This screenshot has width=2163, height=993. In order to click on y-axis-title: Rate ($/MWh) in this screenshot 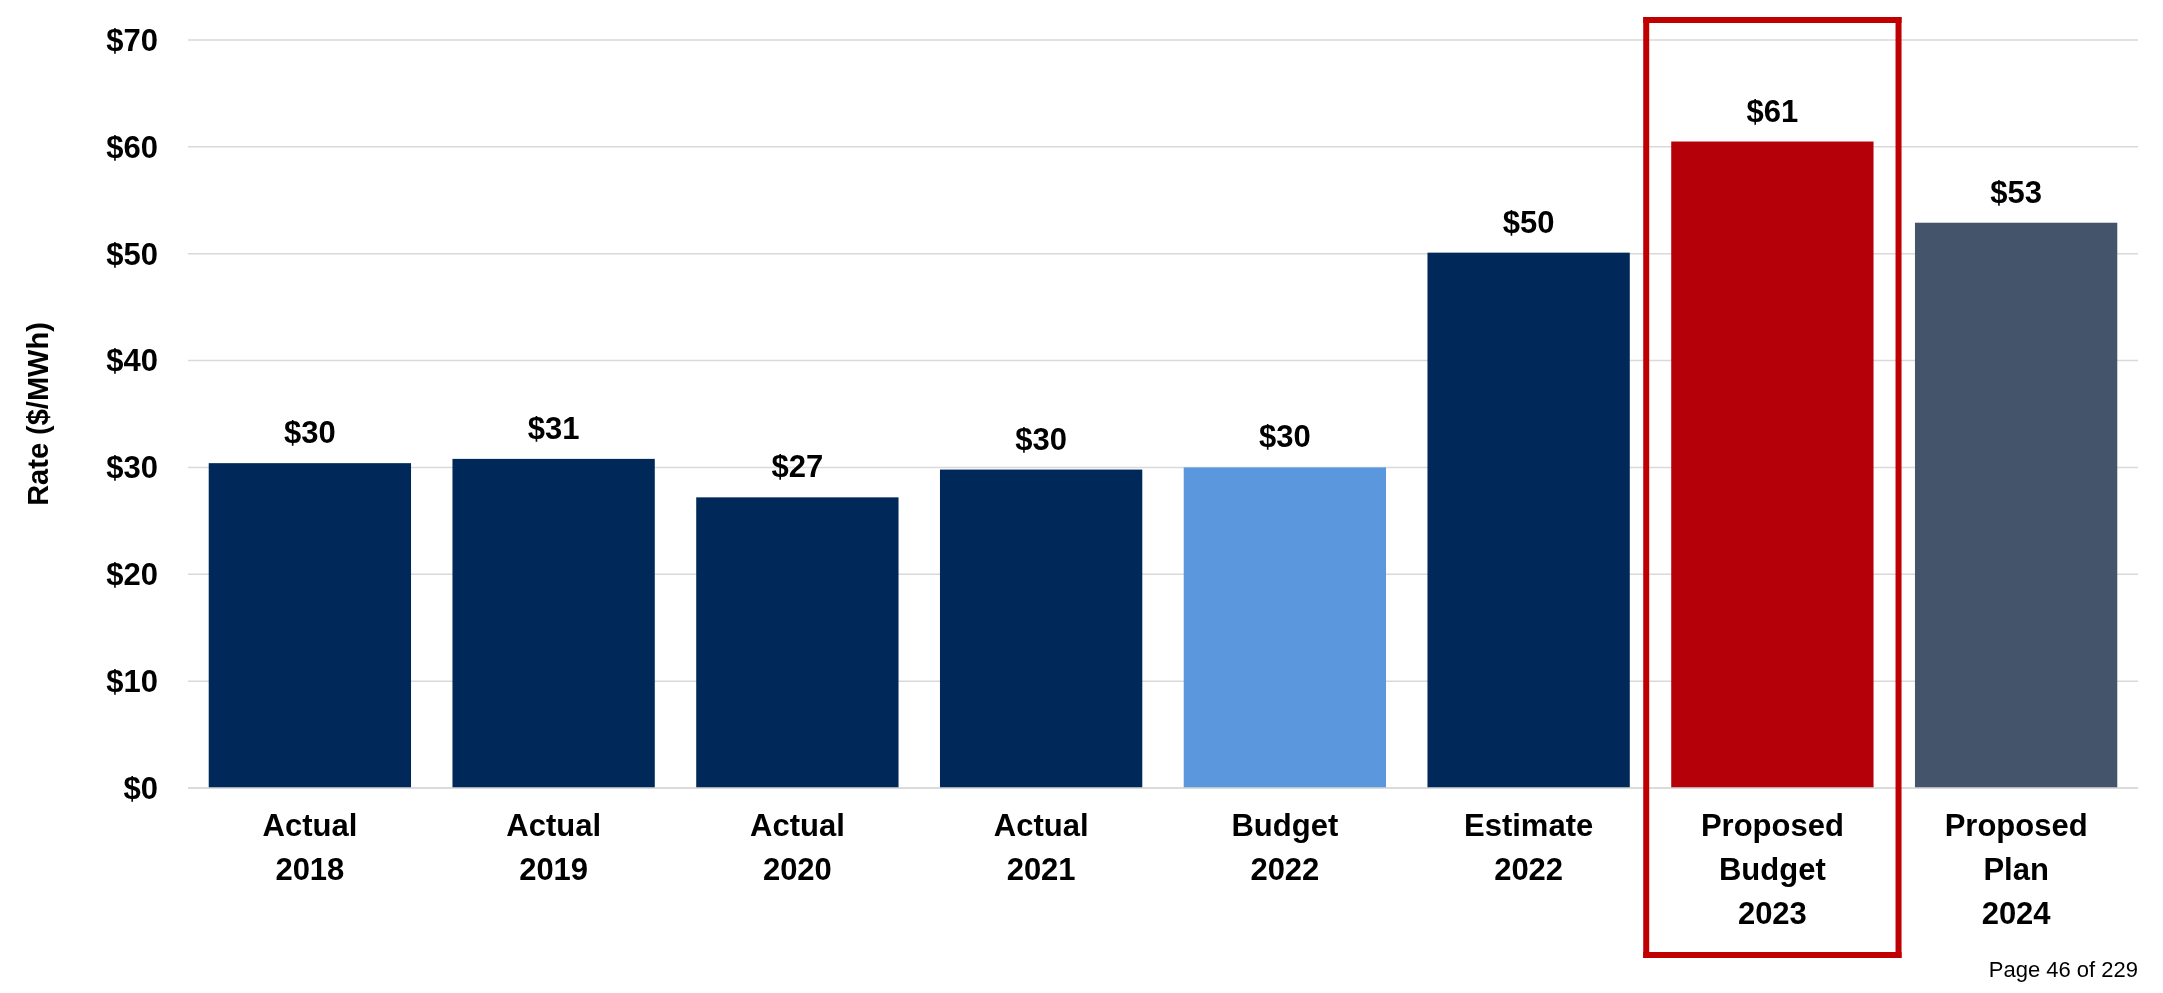, I will do `click(38, 414)`.